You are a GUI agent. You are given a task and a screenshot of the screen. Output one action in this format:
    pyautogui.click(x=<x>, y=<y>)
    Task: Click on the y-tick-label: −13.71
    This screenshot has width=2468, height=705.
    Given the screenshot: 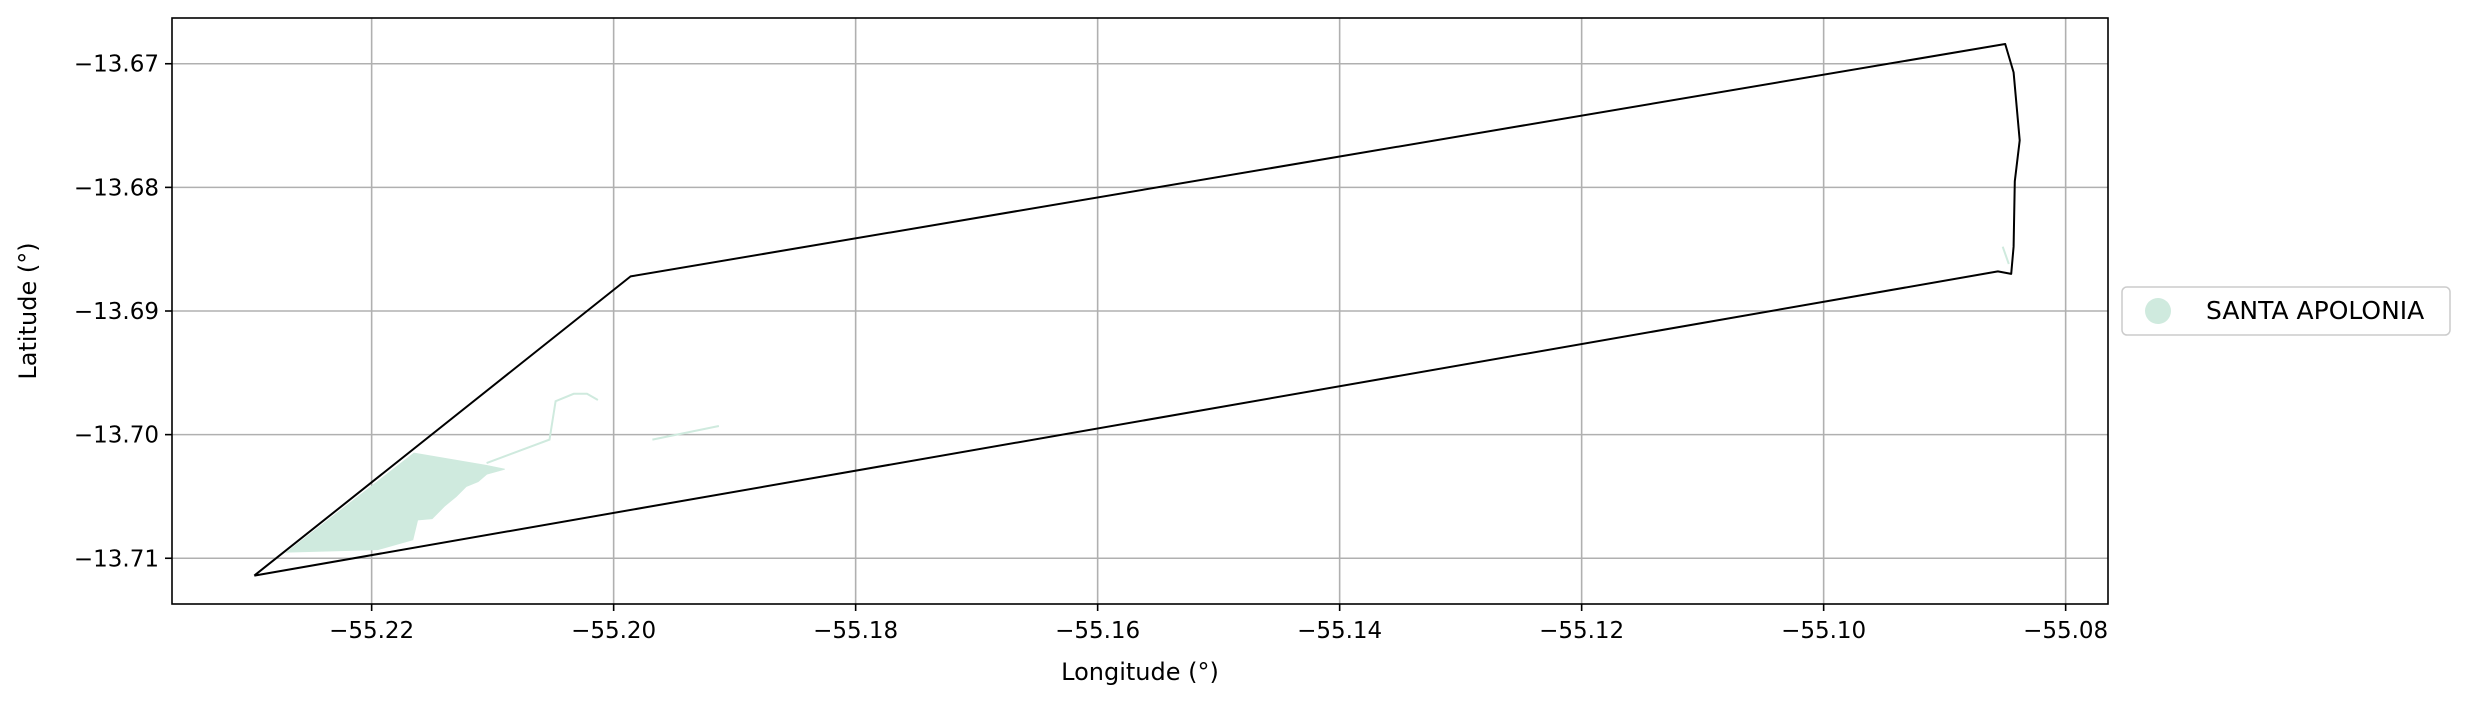 What is the action you would take?
    pyautogui.click(x=116, y=559)
    